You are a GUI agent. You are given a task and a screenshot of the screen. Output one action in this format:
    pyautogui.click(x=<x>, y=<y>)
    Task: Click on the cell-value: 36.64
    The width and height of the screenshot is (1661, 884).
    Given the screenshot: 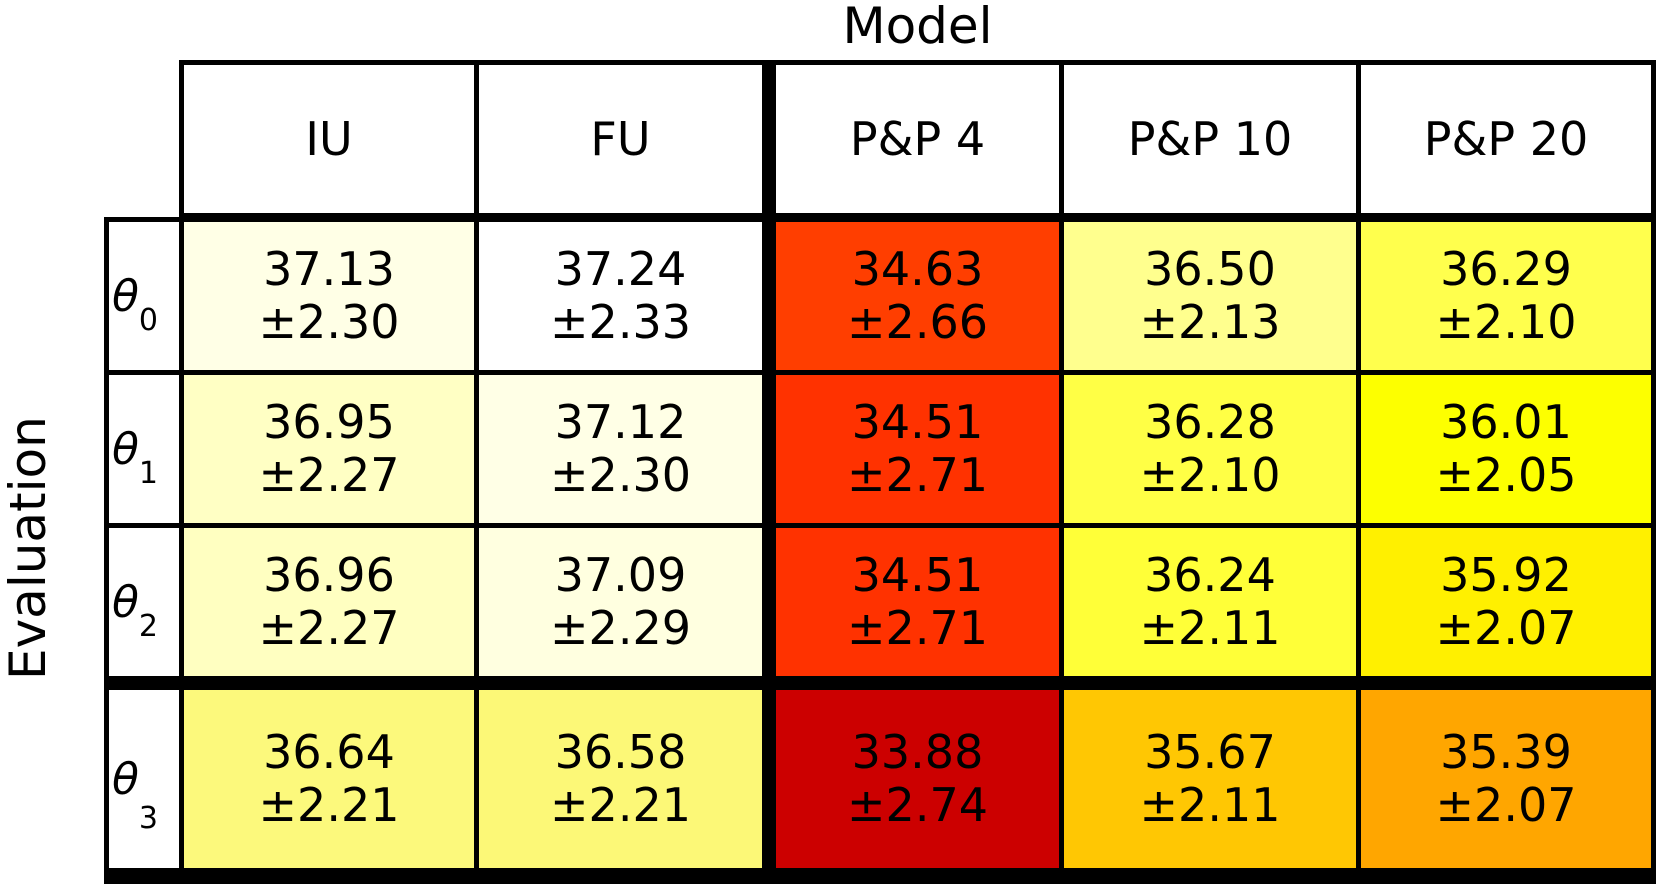 What is the action you would take?
    pyautogui.click(x=329, y=751)
    